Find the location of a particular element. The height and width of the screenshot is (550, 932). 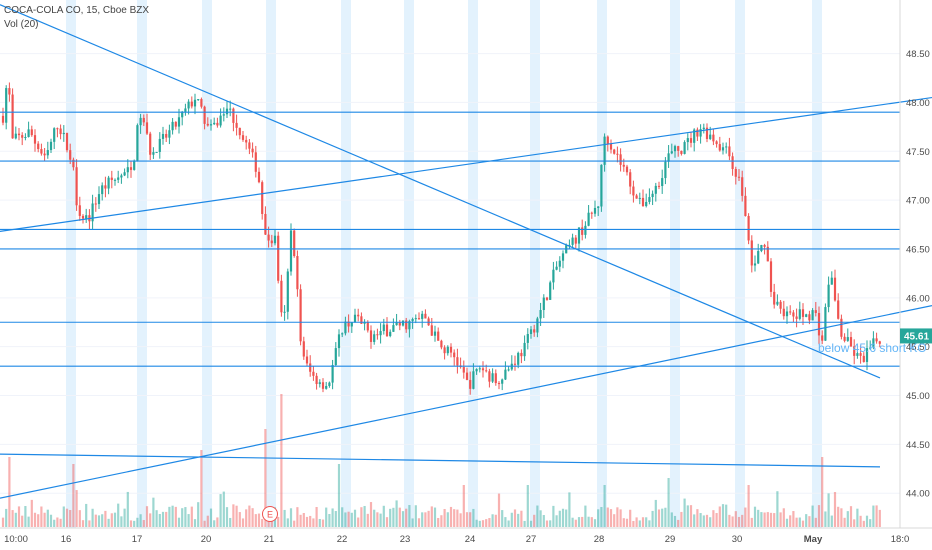

volume-indicator-label: Vol (20) is located at coordinates (21, 24).